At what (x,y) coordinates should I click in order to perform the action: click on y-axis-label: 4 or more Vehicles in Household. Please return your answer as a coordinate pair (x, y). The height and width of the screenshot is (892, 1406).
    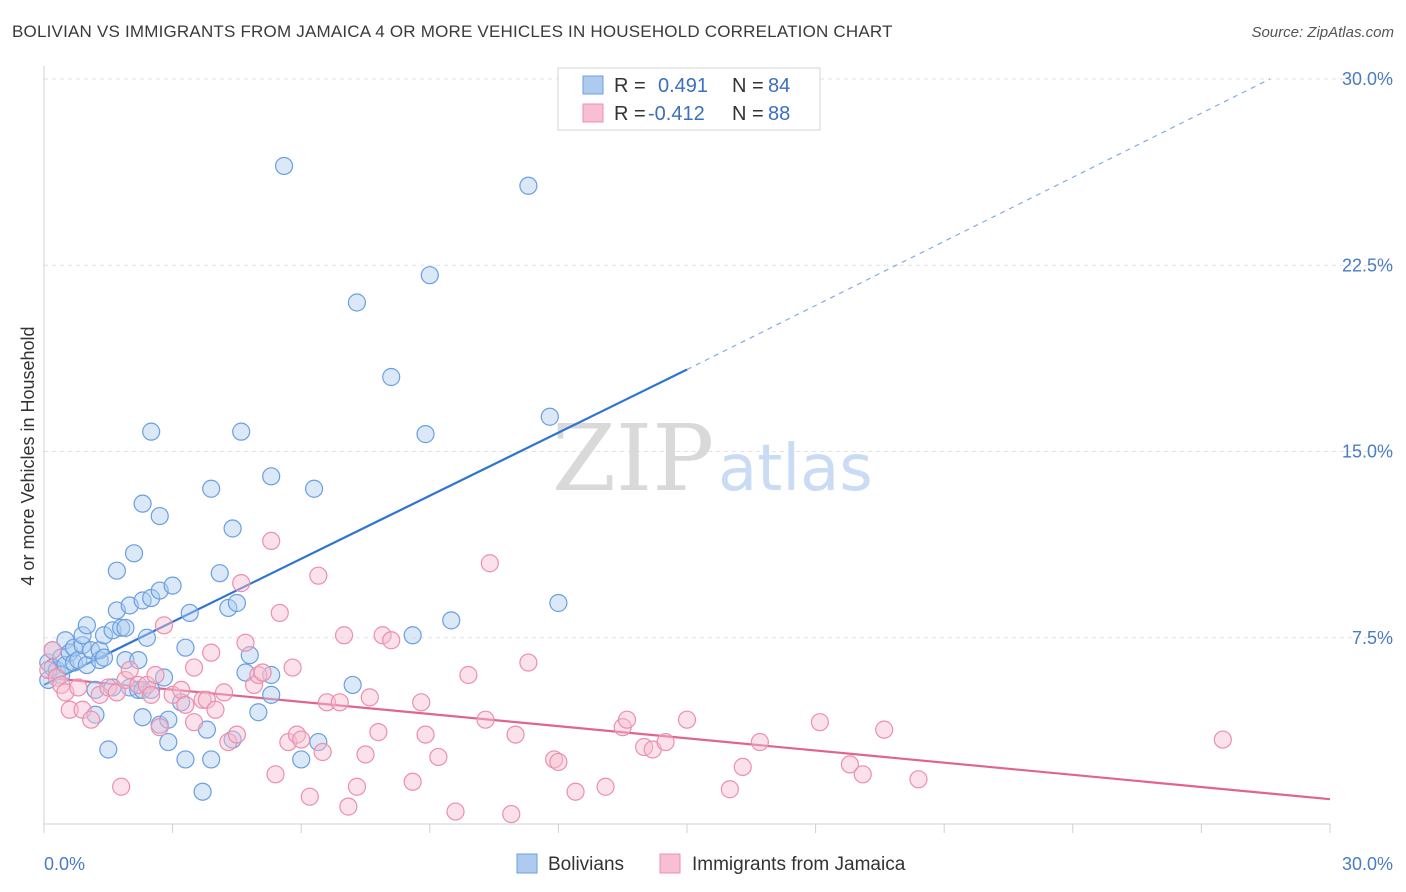
    Looking at the image, I should click on (28, 455).